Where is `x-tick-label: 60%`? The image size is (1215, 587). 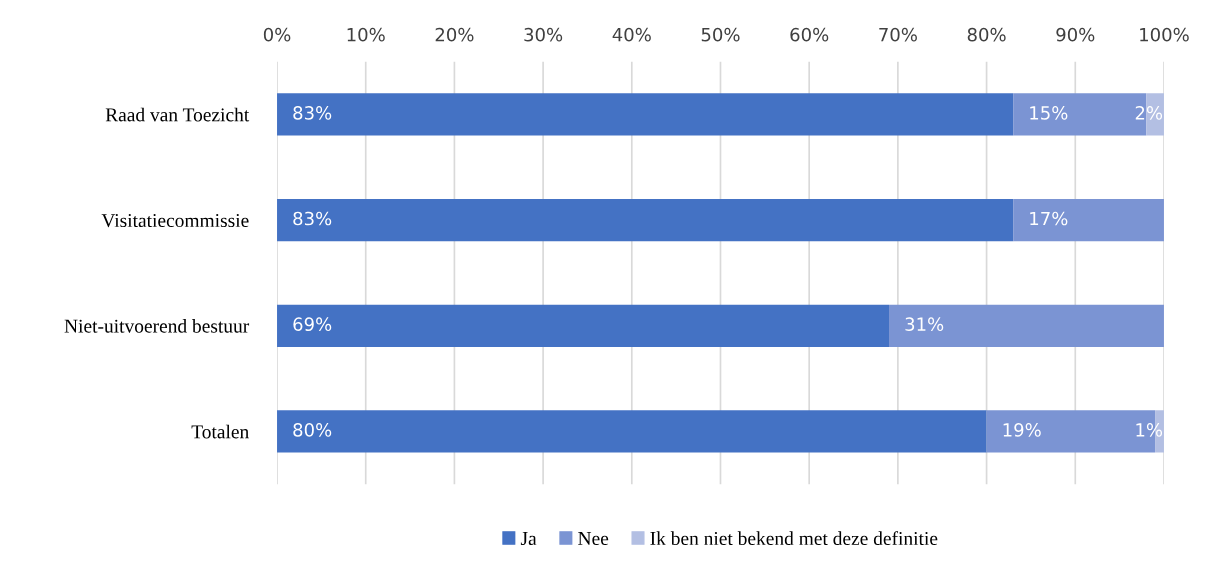
x-tick-label: 60% is located at coordinates (809, 34).